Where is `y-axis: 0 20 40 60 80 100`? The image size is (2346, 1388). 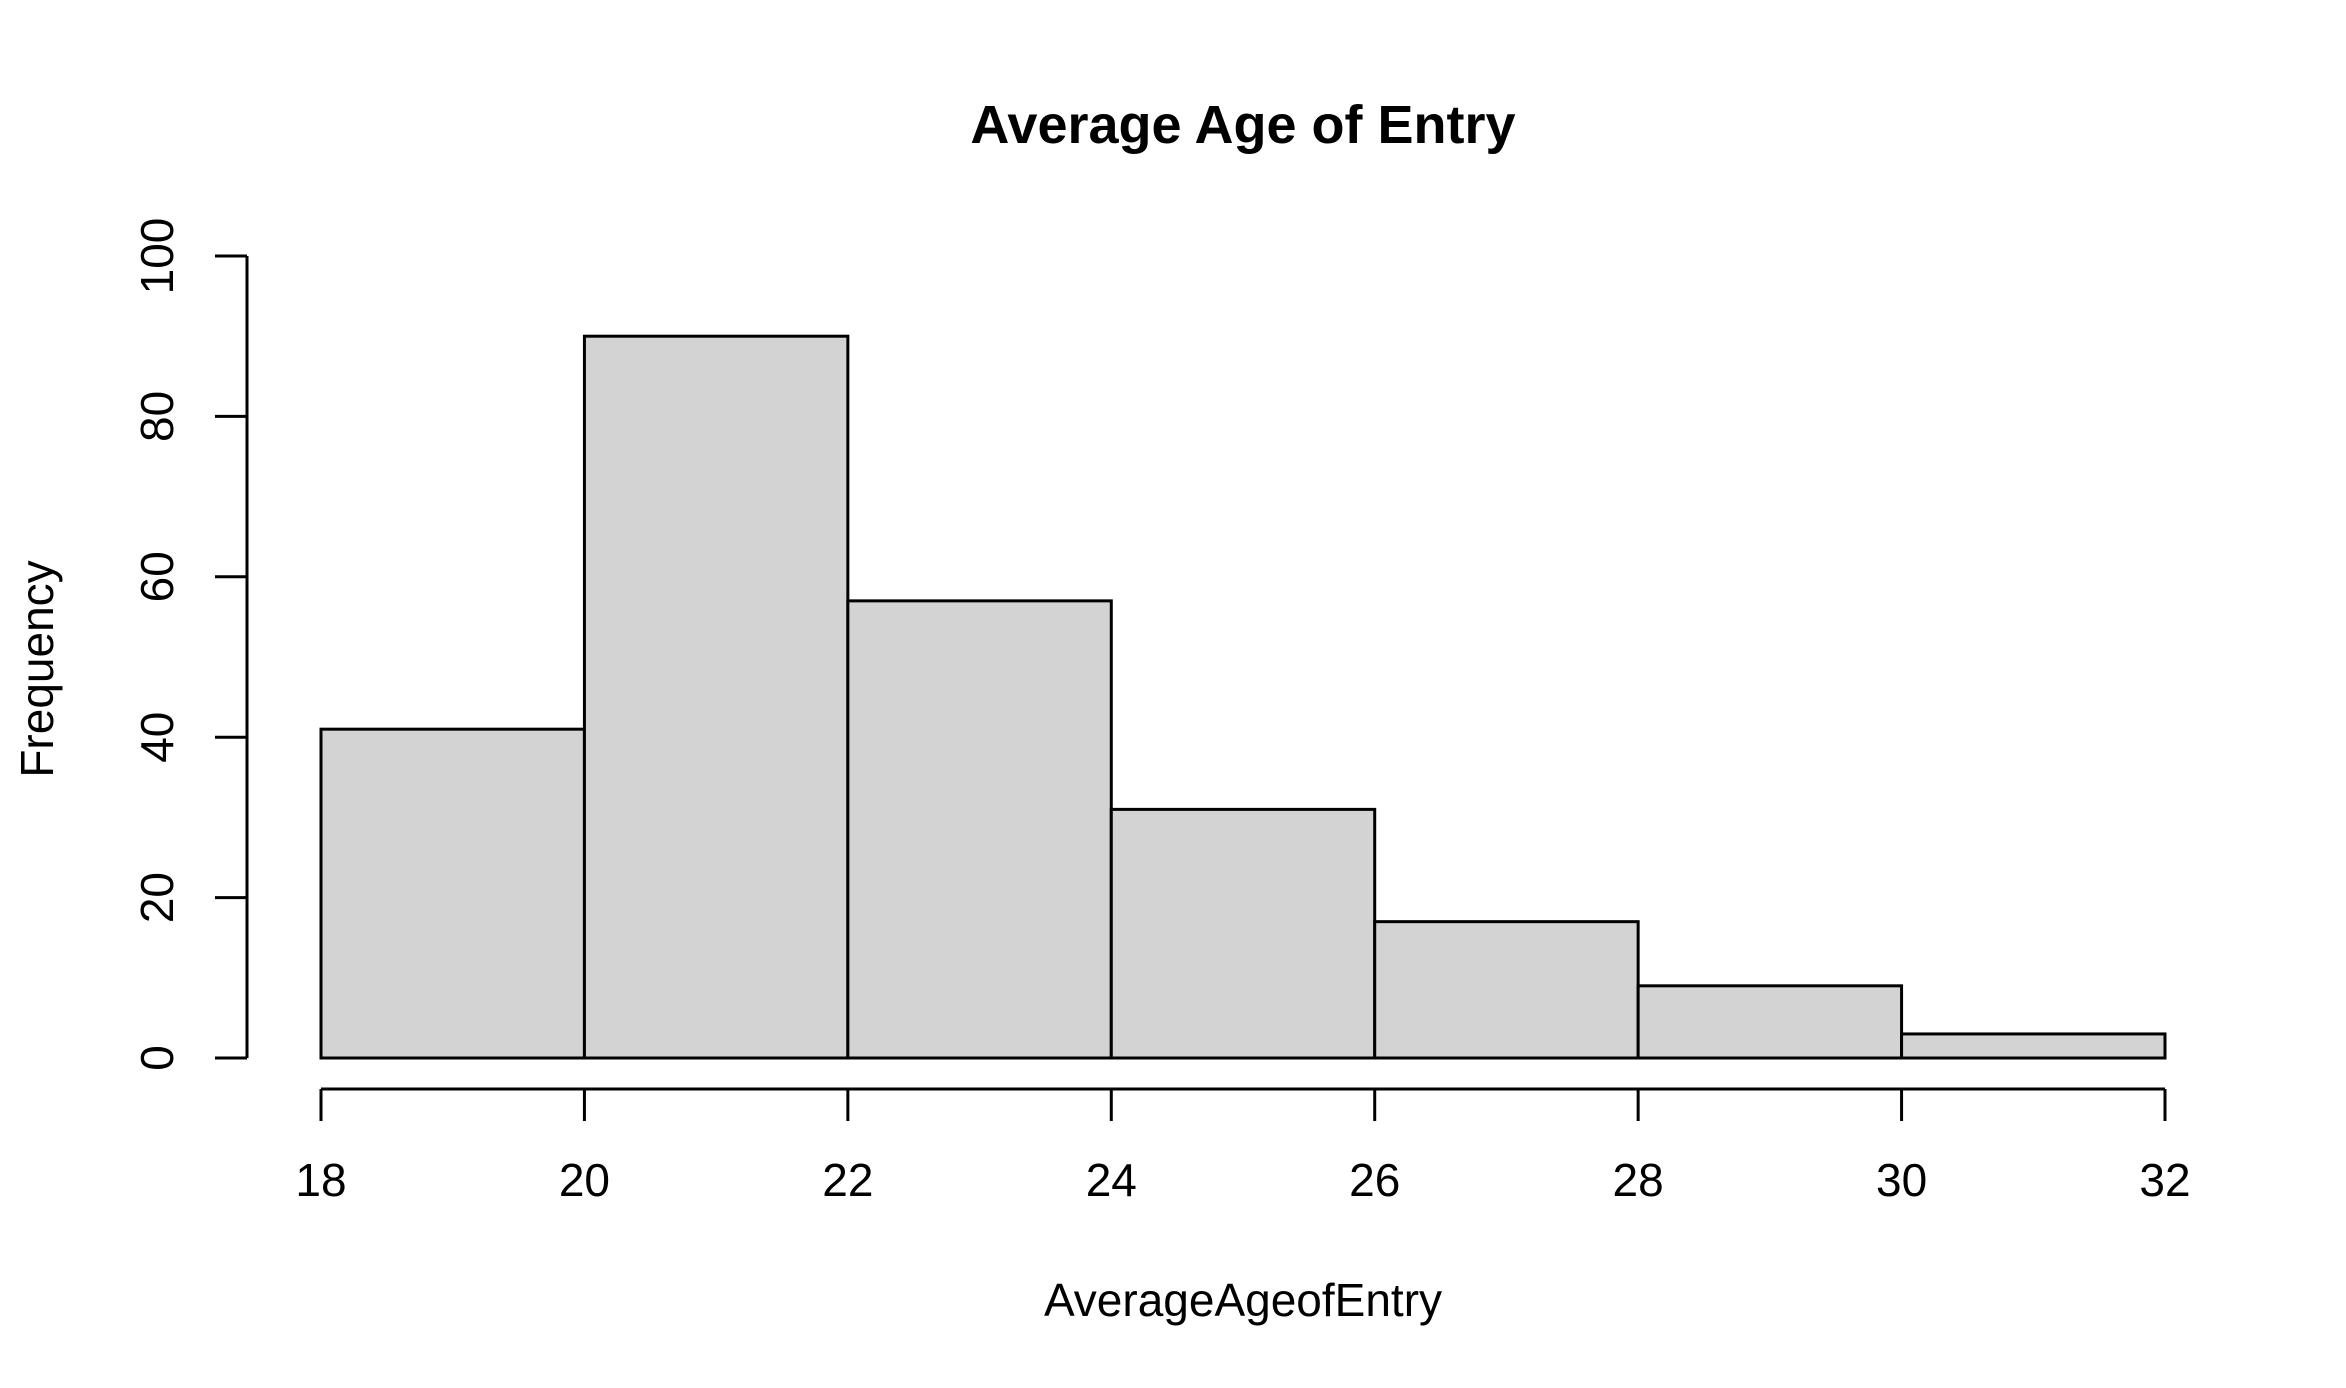
y-axis: 0 20 40 60 80 100 is located at coordinates (190, 644).